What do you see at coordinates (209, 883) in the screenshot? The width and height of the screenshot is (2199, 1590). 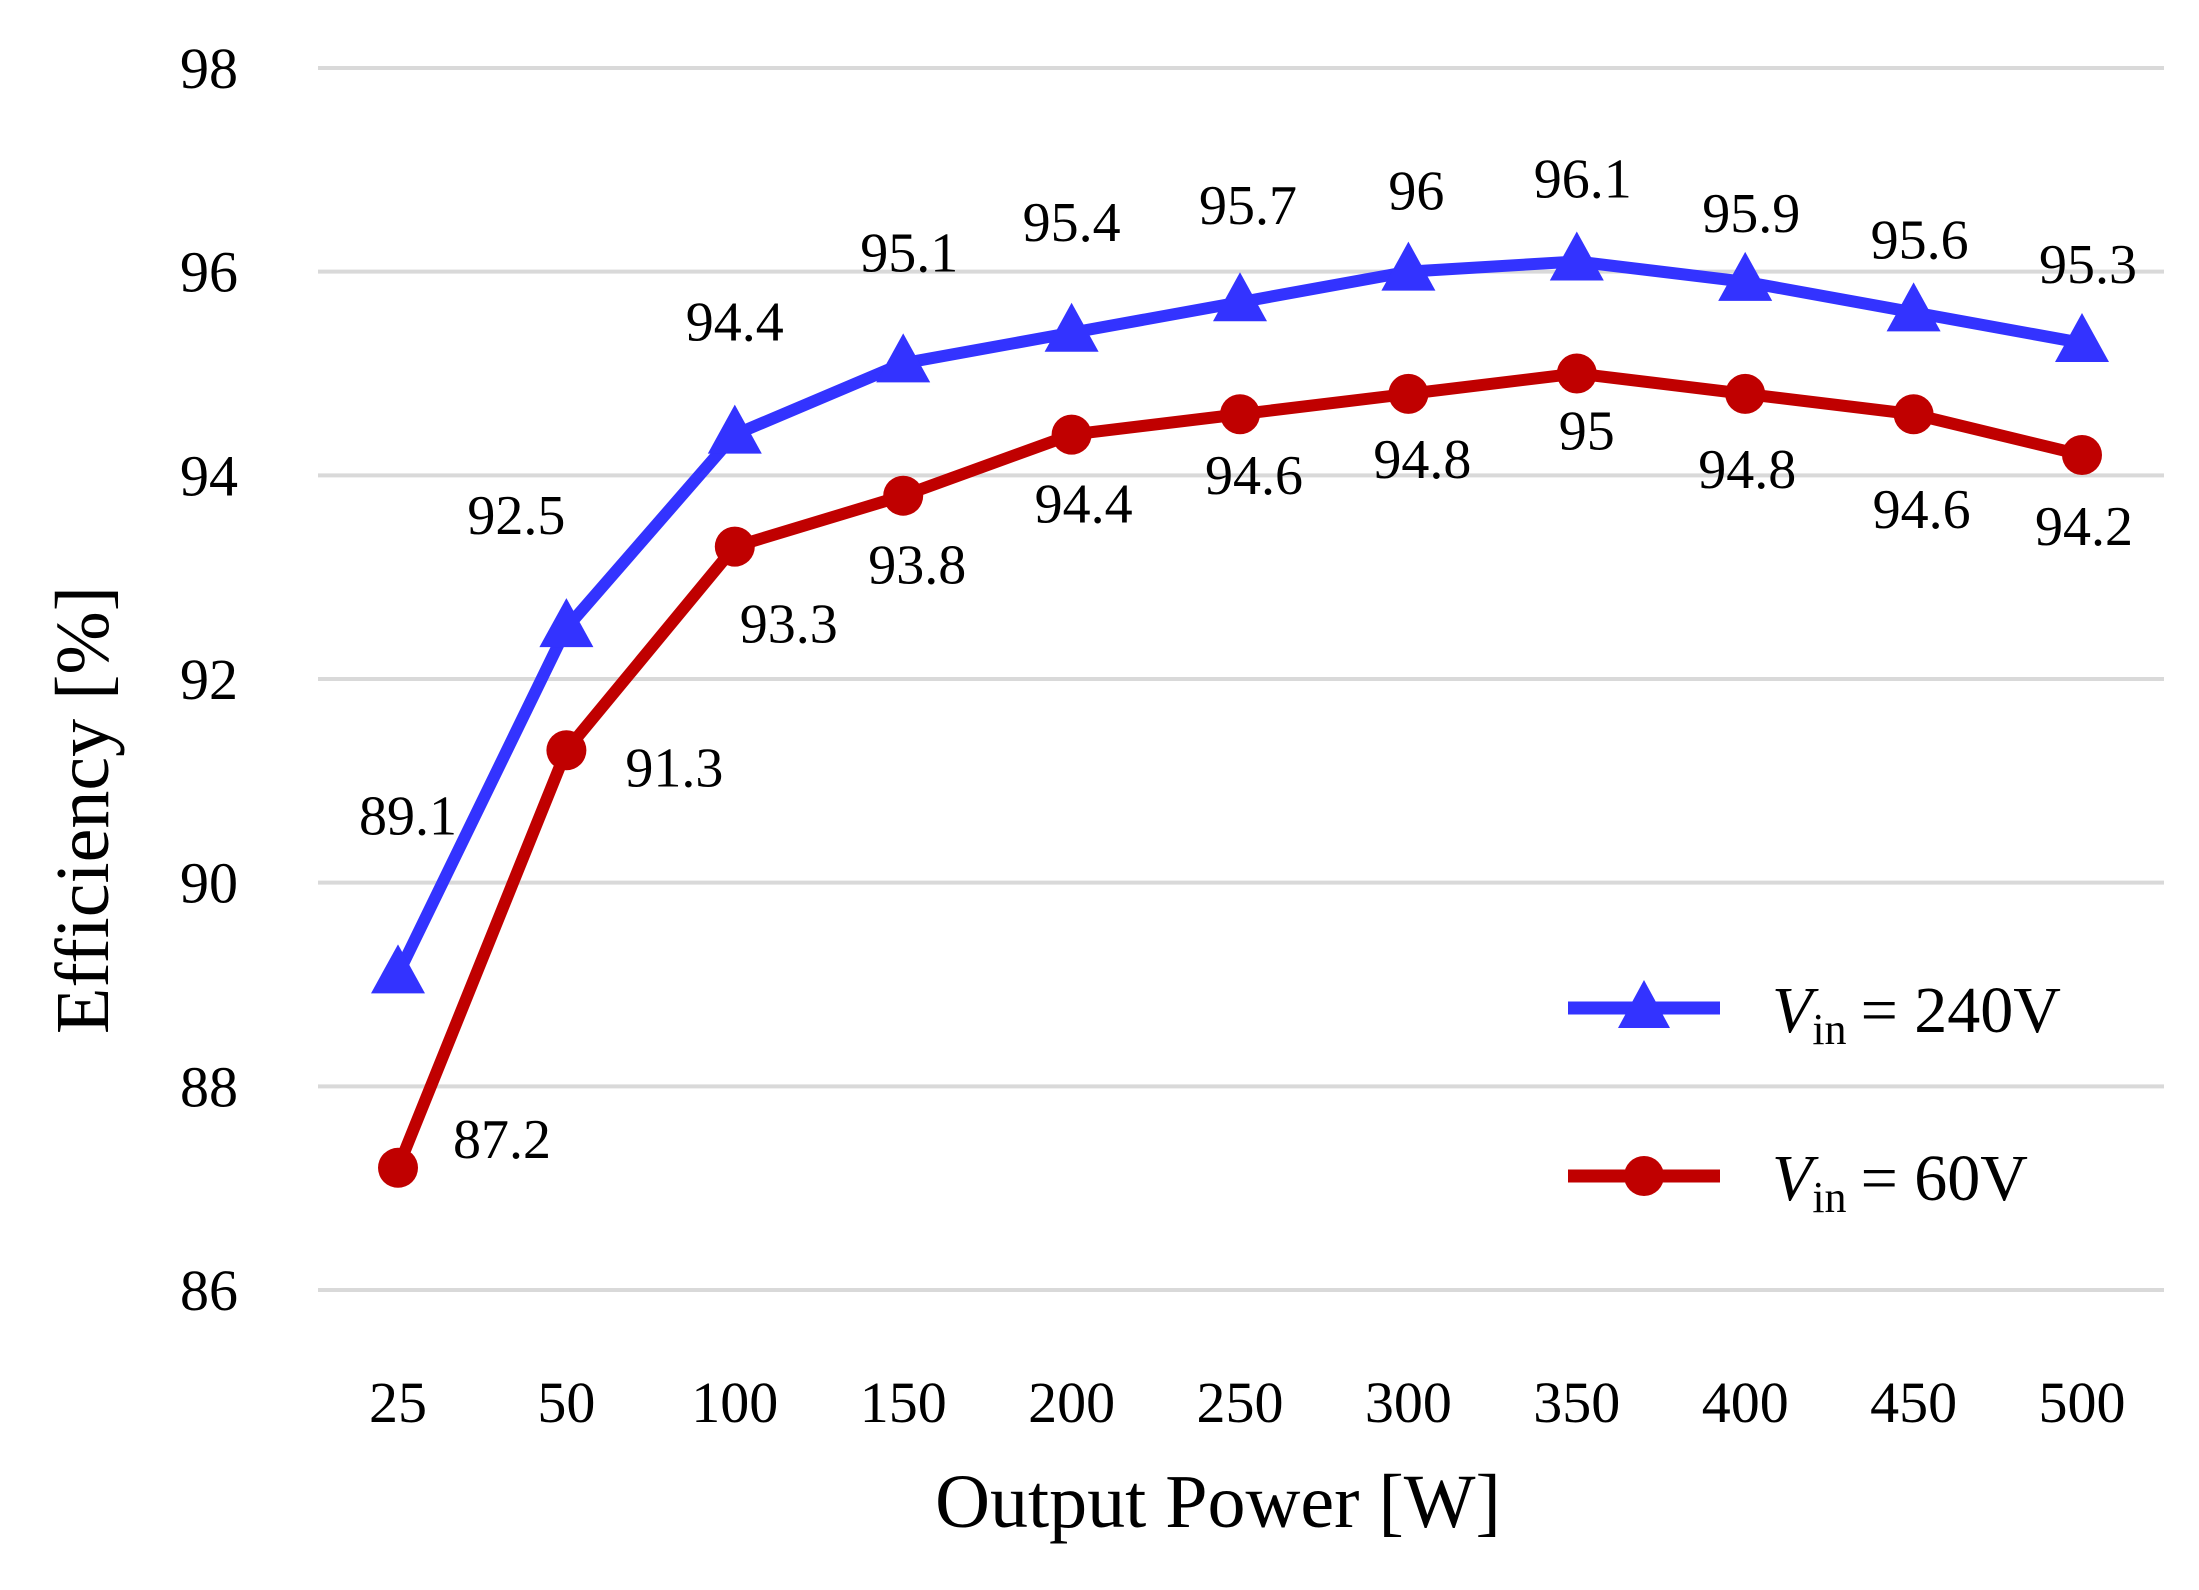 I see `y-tick-label-90: 90` at bounding box center [209, 883].